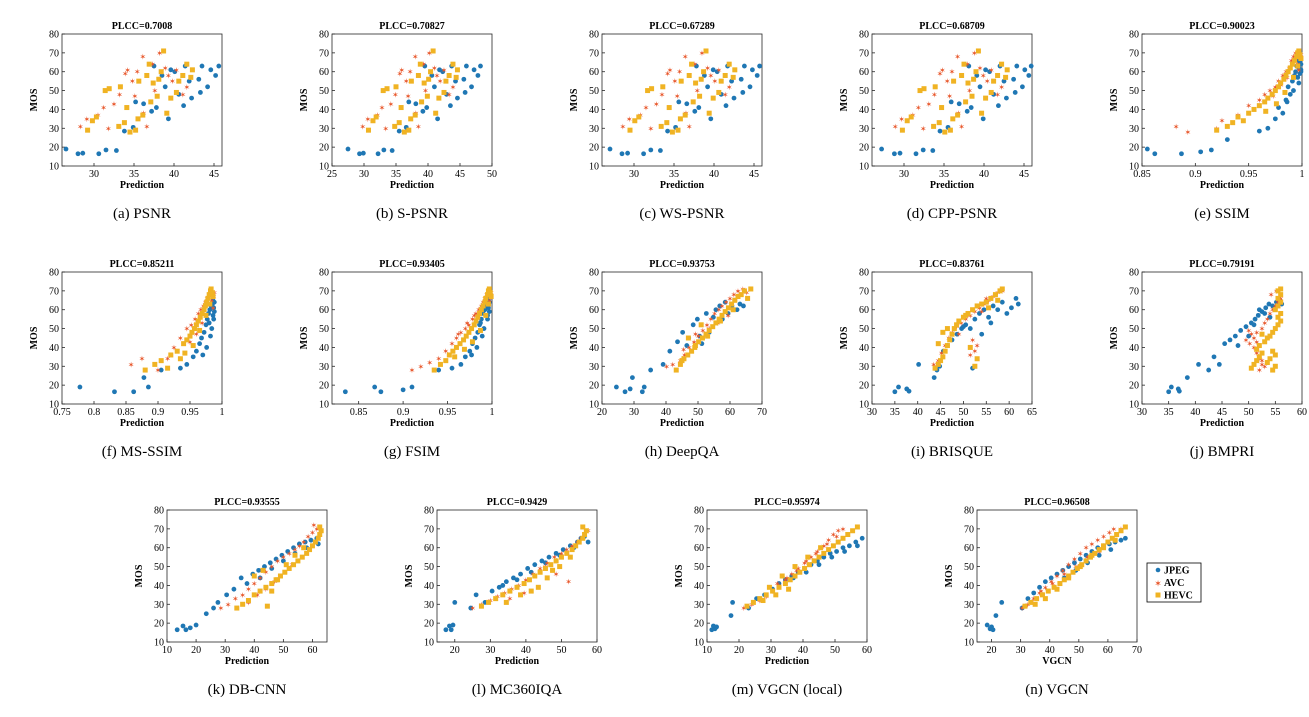 Image resolution: width=1309 pixels, height=717 pixels. Describe the element at coordinates (707, 650) in the screenshot. I see `x-tick-label: 10` at that location.